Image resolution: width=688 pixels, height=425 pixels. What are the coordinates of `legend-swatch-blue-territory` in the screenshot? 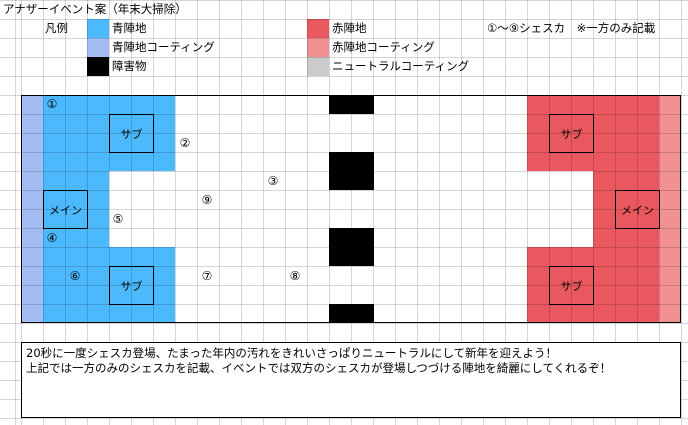 It's located at (98, 28).